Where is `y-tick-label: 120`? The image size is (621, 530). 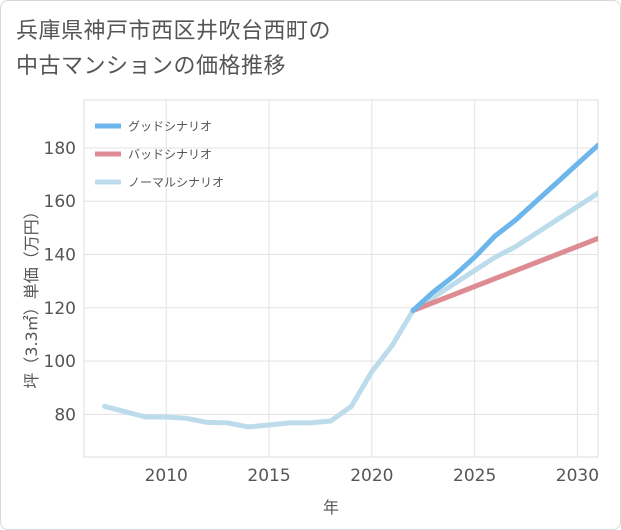 y-tick-label: 120 is located at coordinates (60, 309).